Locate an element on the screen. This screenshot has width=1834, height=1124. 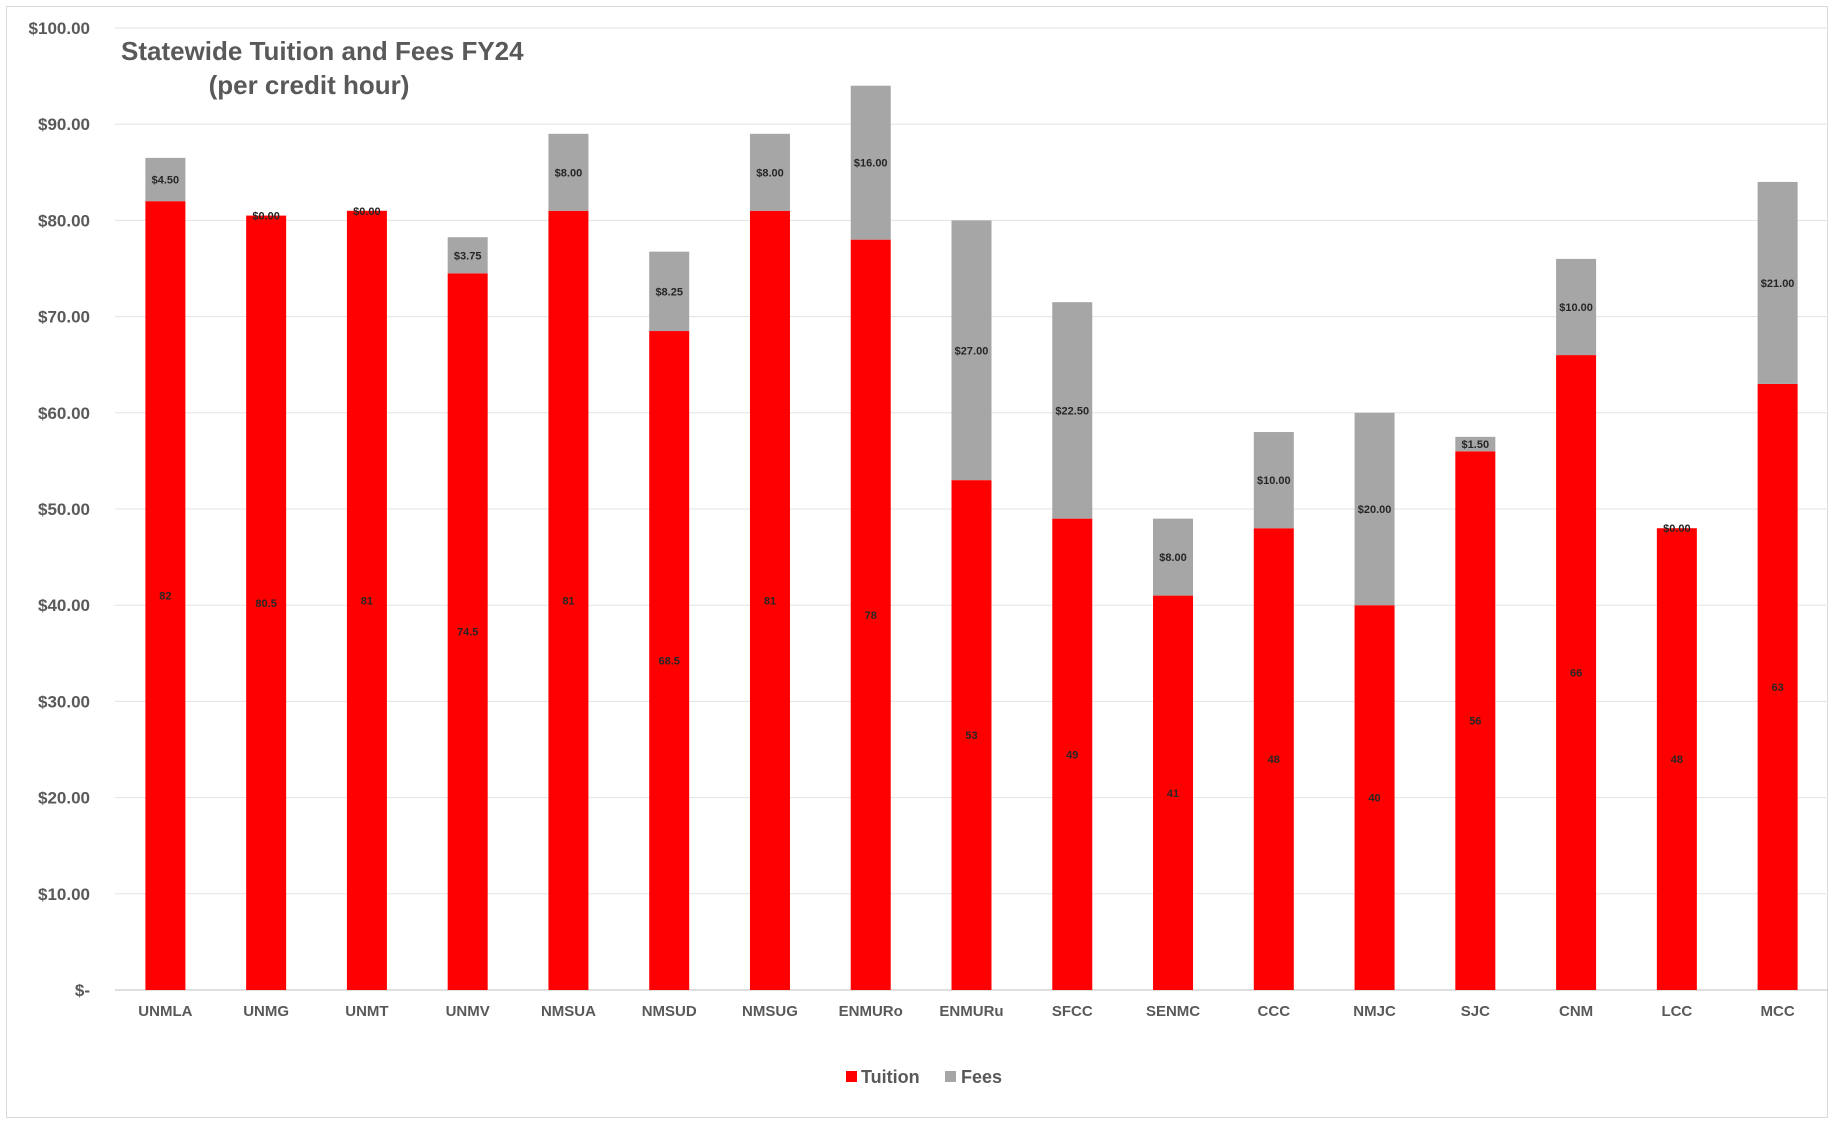
y-tick-label: $- is located at coordinates (82, 990).